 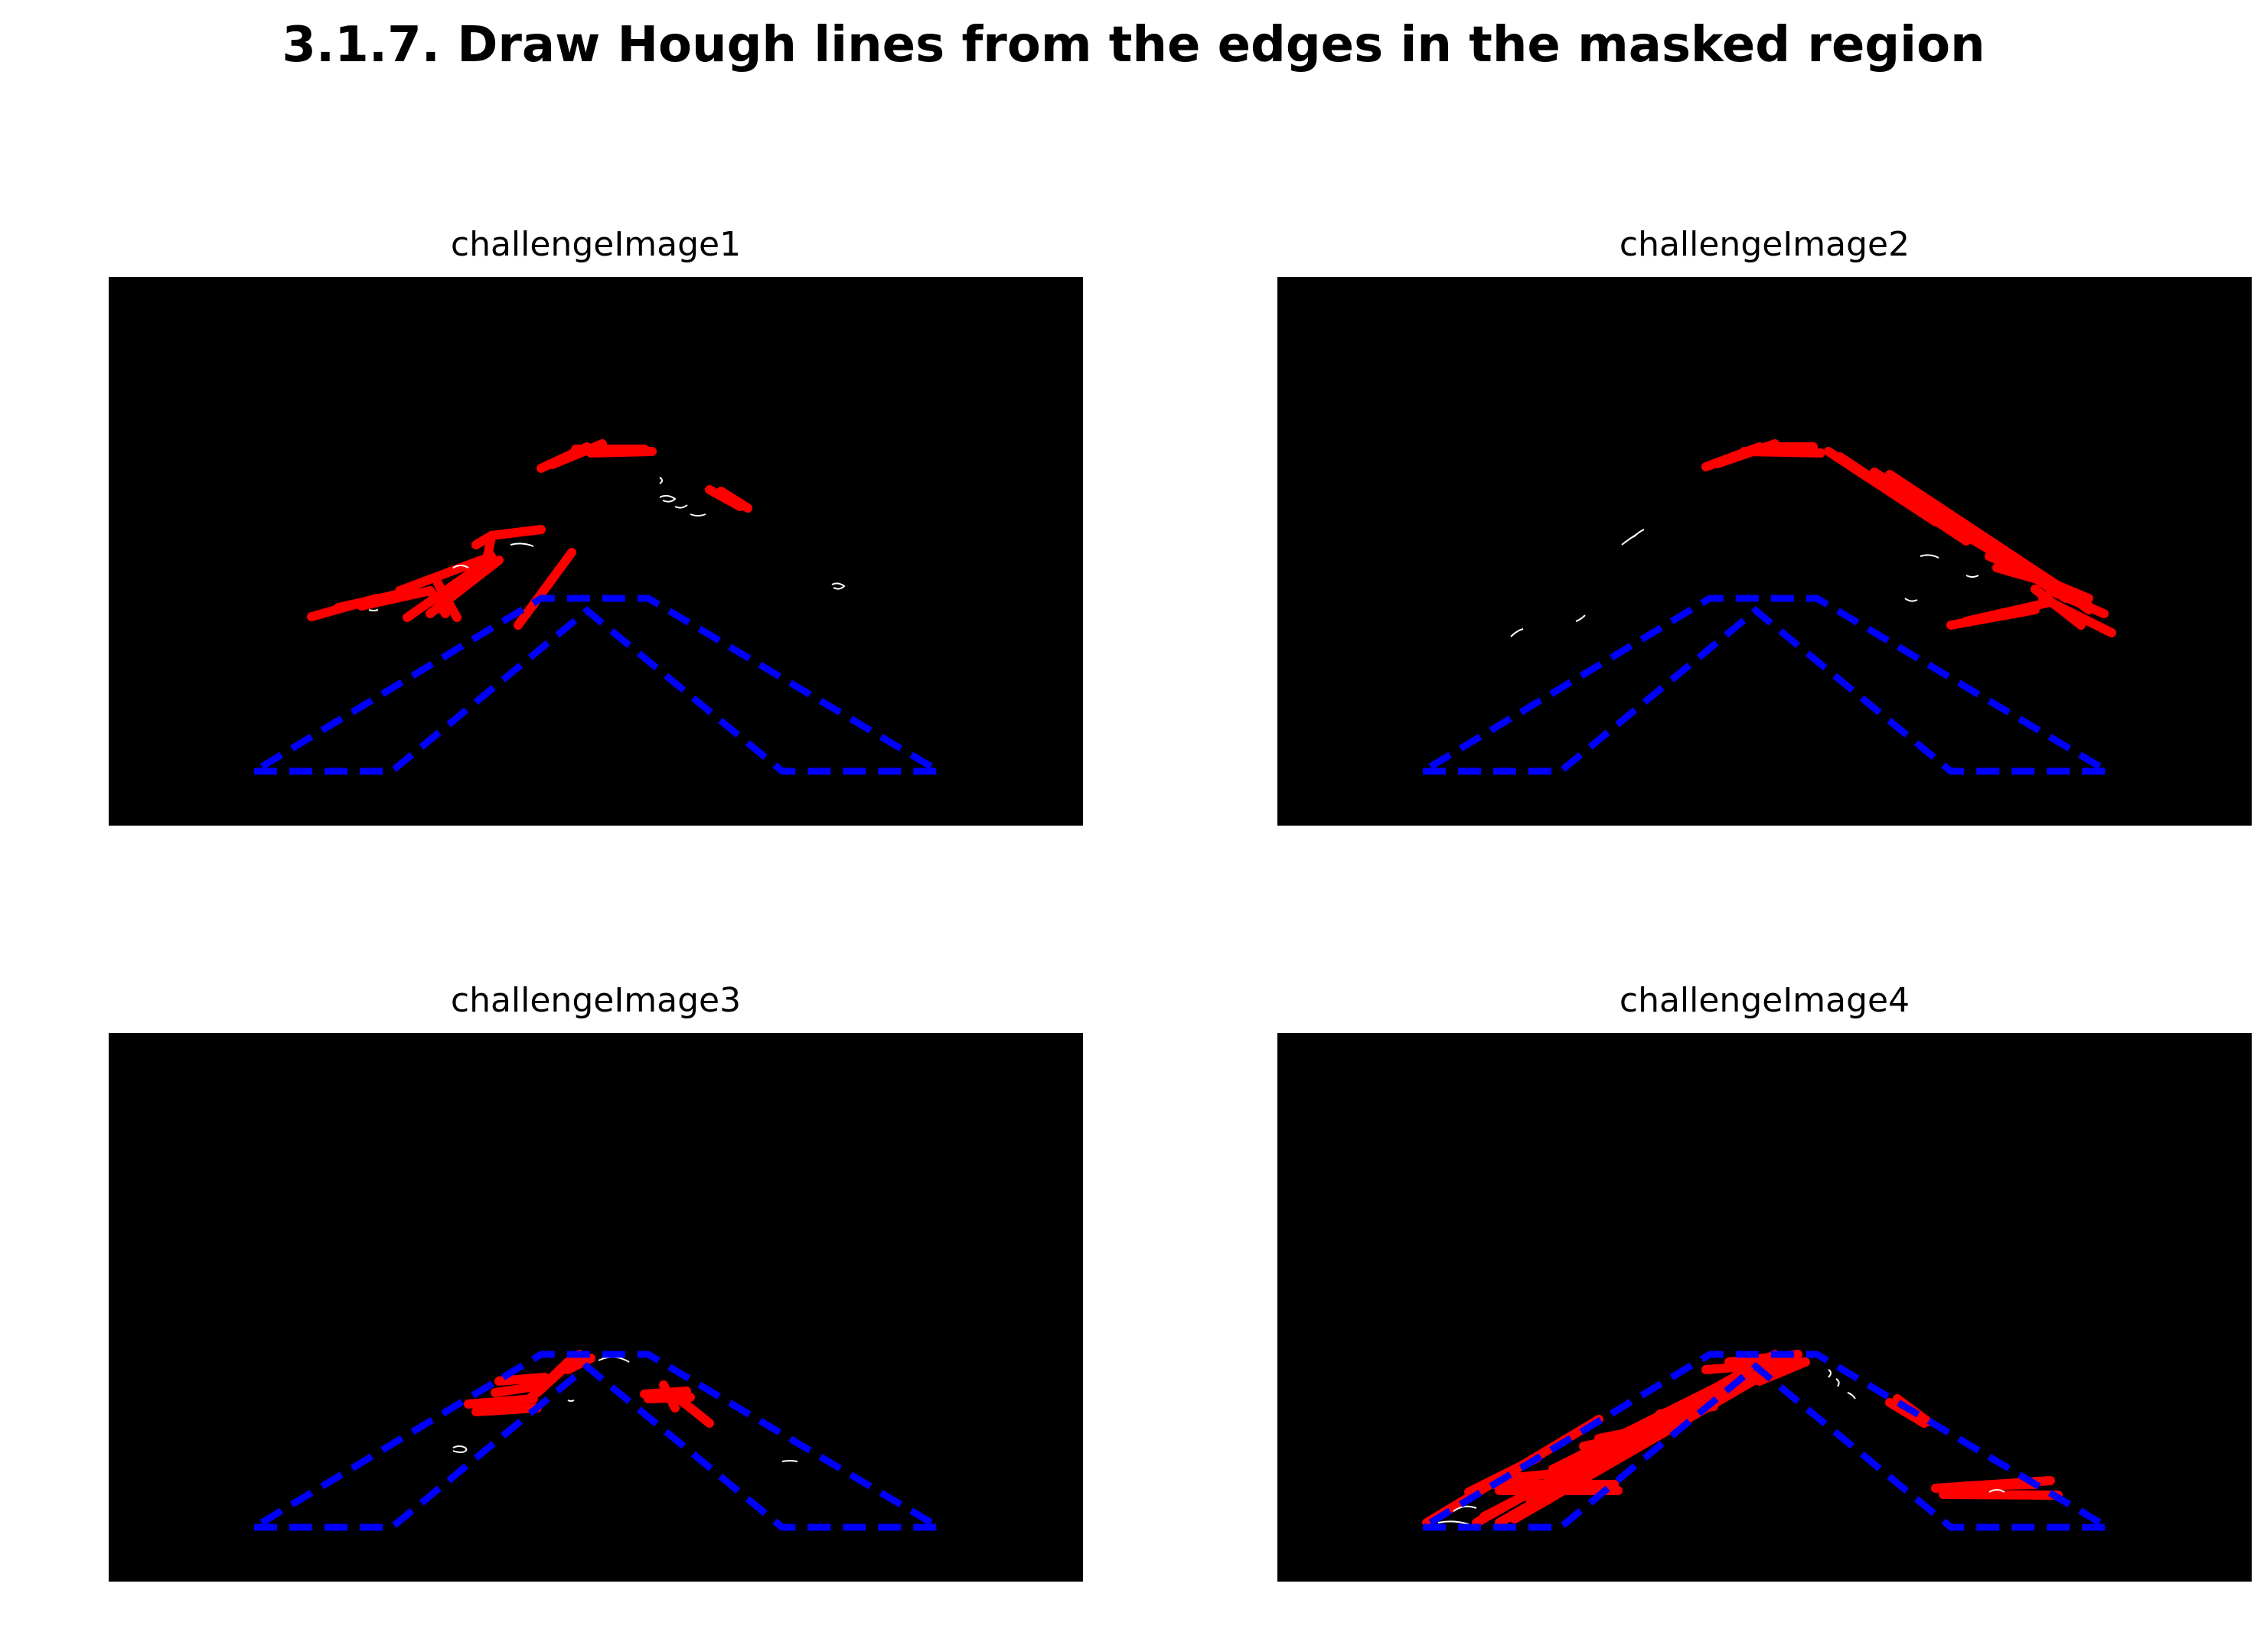 I want to click on subplot-title: challengeImage3, so click(x=596, y=1001).